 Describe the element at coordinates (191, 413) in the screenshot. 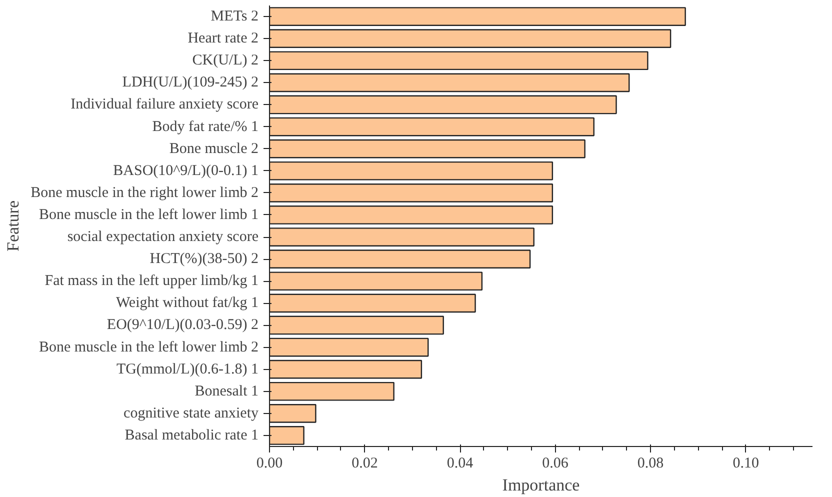

I see `y-tick-label: cognitive state anxiety` at that location.